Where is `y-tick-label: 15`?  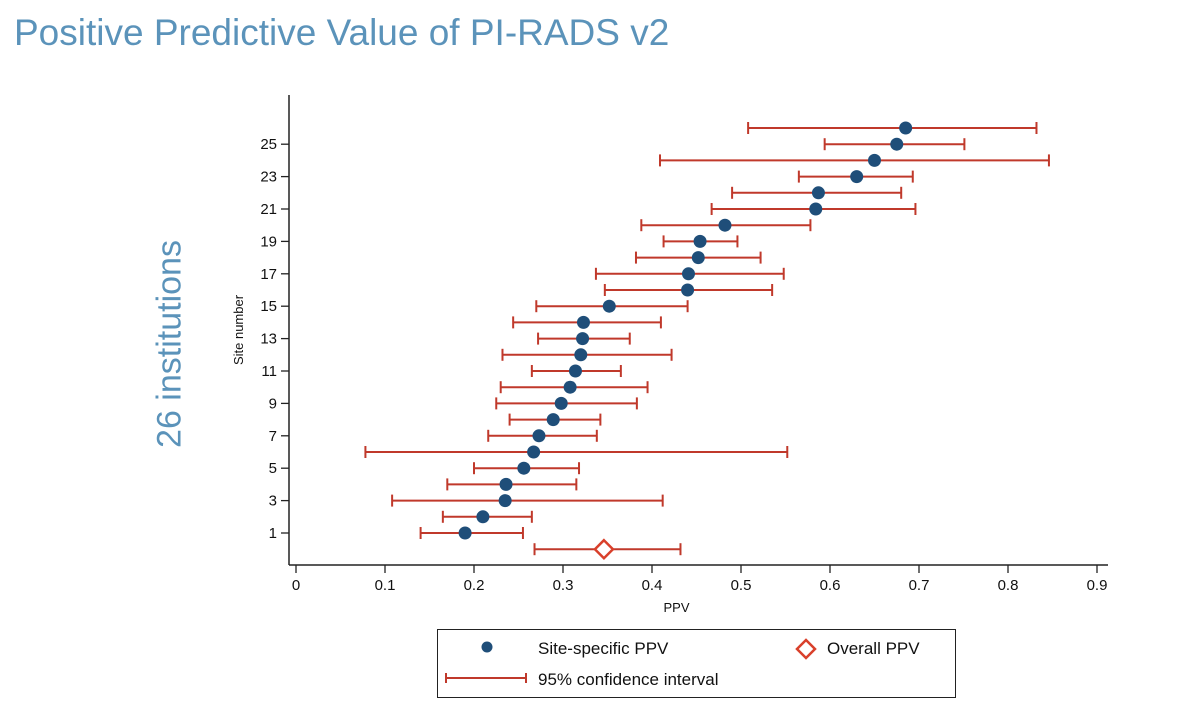
y-tick-label: 15 is located at coordinates (268, 306).